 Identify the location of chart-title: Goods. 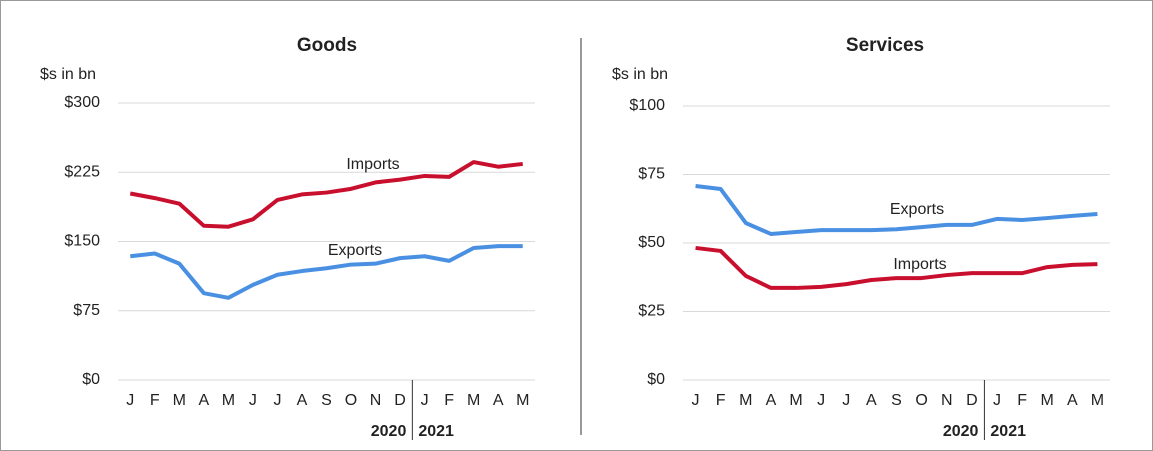
(327, 45).